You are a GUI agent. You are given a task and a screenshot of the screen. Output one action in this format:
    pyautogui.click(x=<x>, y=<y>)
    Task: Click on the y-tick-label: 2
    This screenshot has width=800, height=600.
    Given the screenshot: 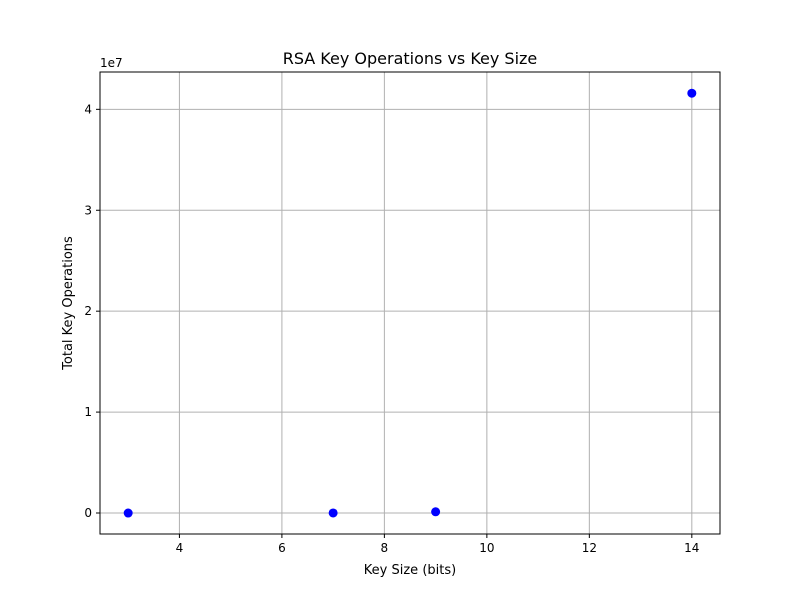 What is the action you would take?
    pyautogui.click(x=88, y=311)
    